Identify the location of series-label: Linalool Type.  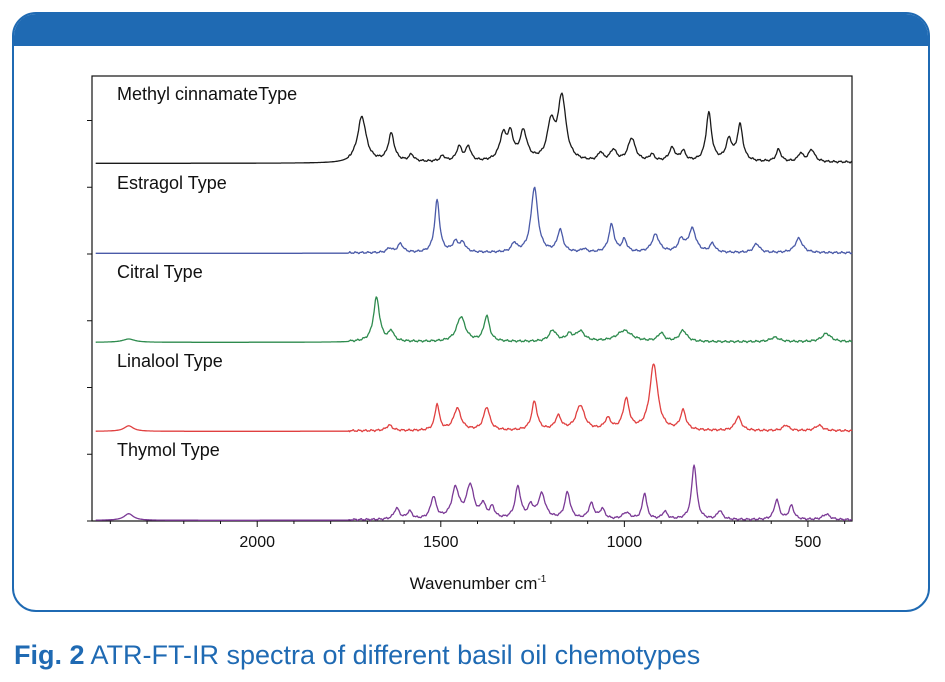
(170, 361).